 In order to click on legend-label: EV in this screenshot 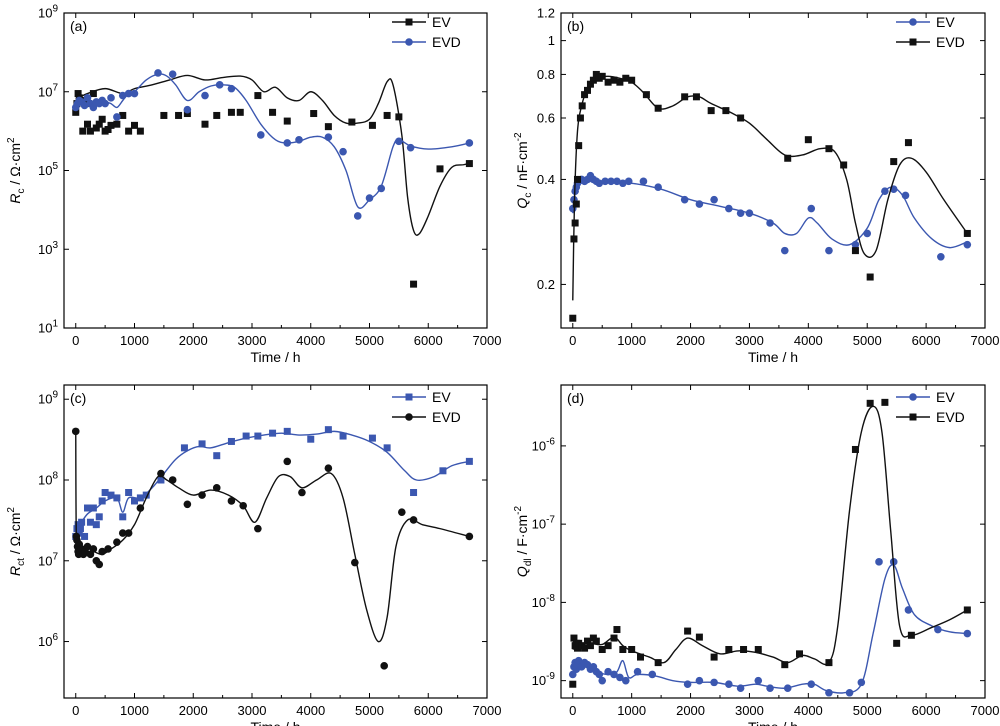, I will do `click(945, 397)`.